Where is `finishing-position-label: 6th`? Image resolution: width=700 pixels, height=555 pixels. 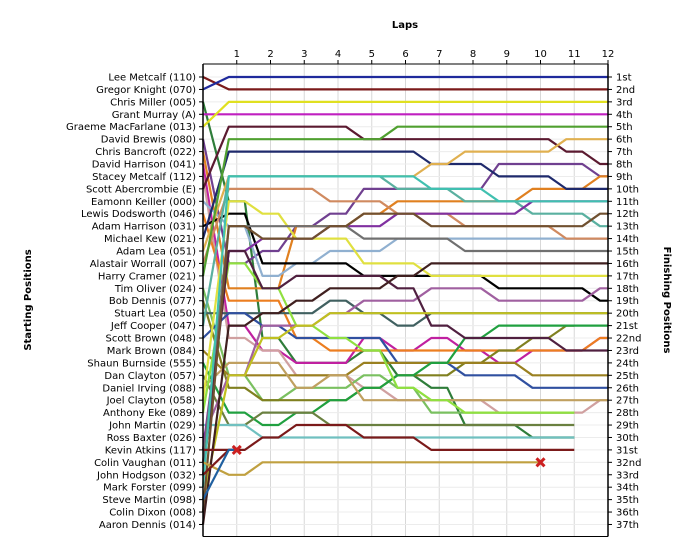
finishing-position-label: 6th is located at coordinates (624, 140).